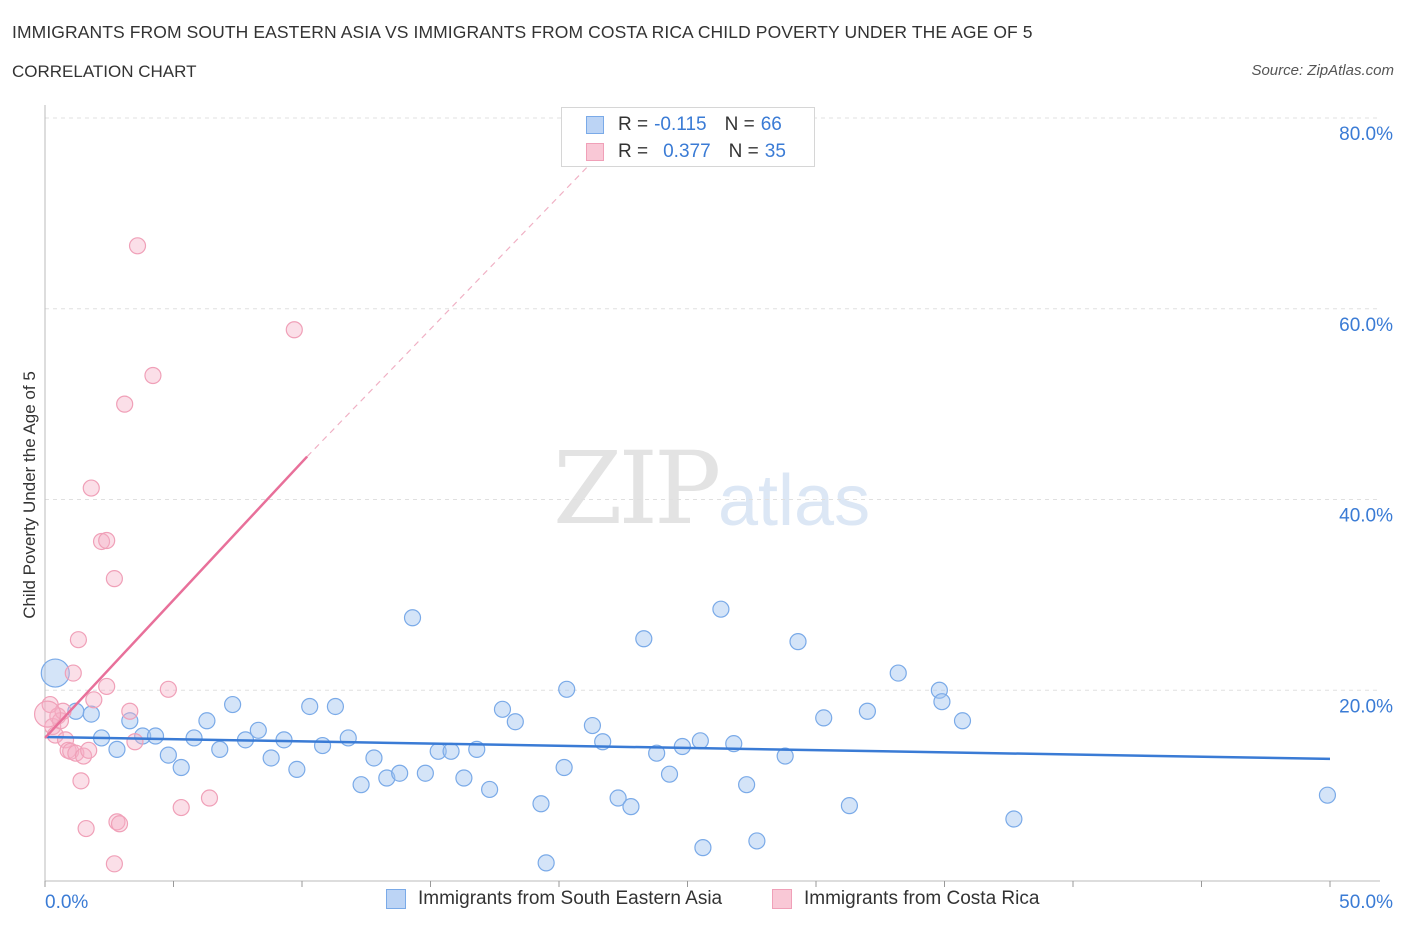 The height and width of the screenshot is (930, 1406). What do you see at coordinates (176, 597) in the screenshot?
I see `trend-line-costa-rica` at bounding box center [176, 597].